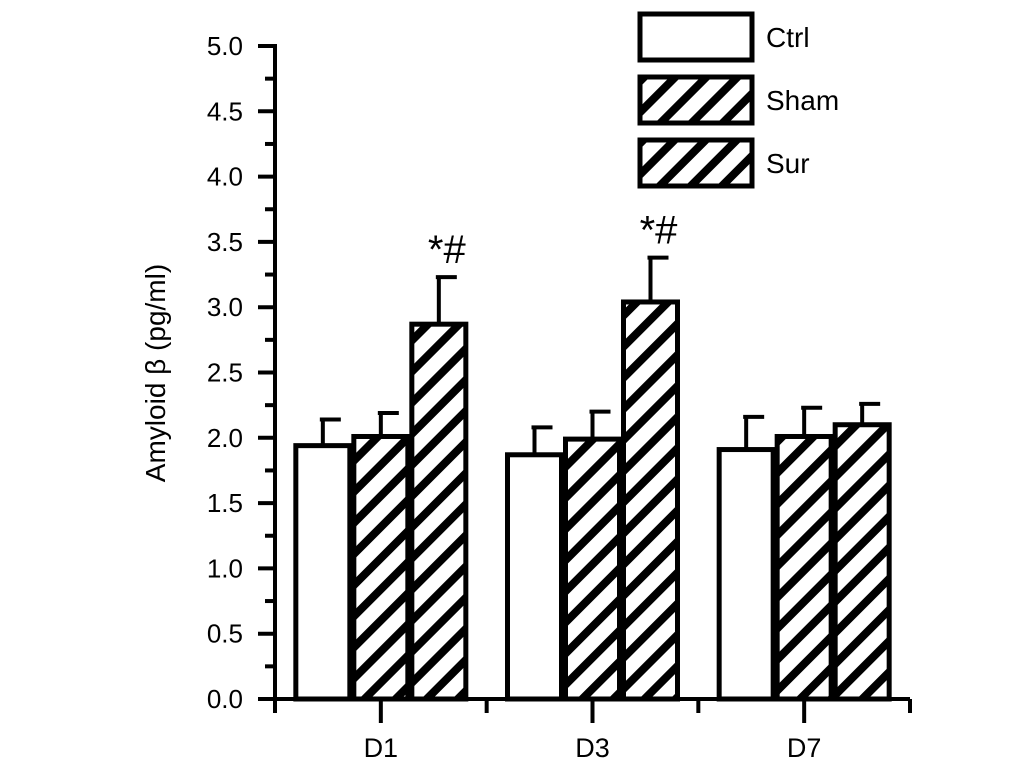 The width and height of the screenshot is (1033, 774). What do you see at coordinates (323, 572) in the screenshot?
I see `bar-ctrl-d1` at bounding box center [323, 572].